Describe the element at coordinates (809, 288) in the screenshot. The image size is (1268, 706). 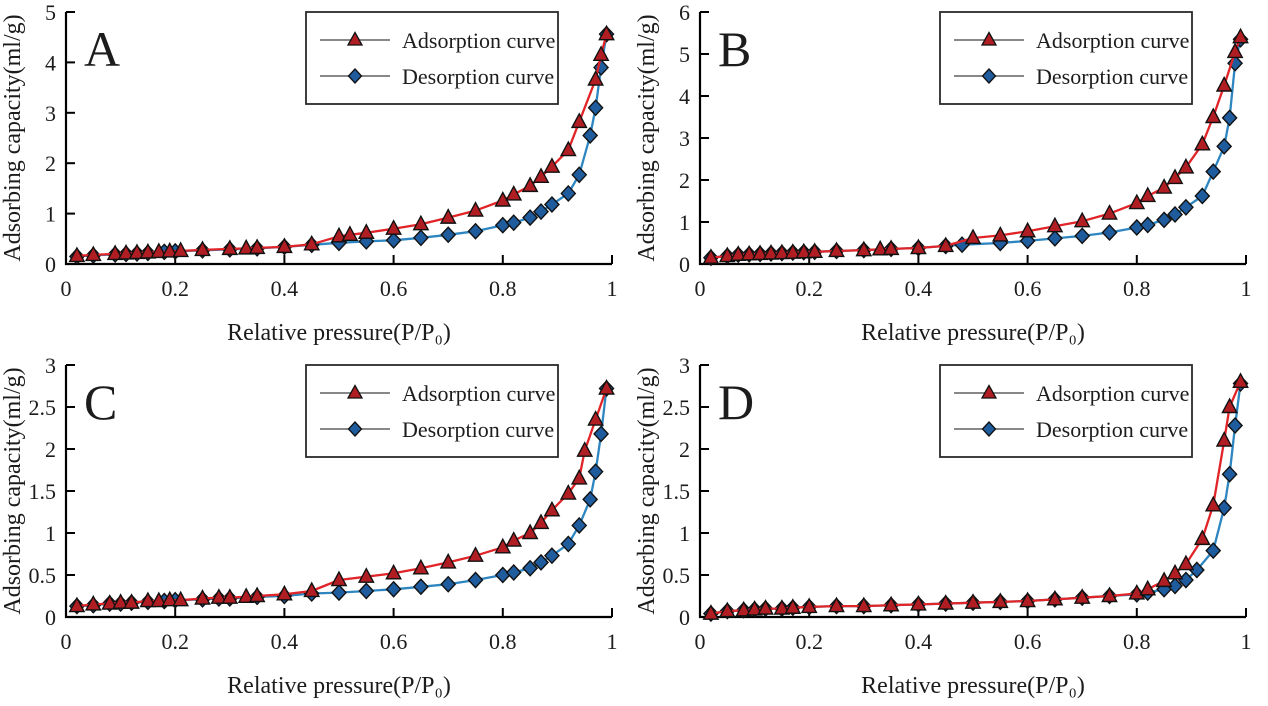
I see `x-tick-label: 0.2` at that location.